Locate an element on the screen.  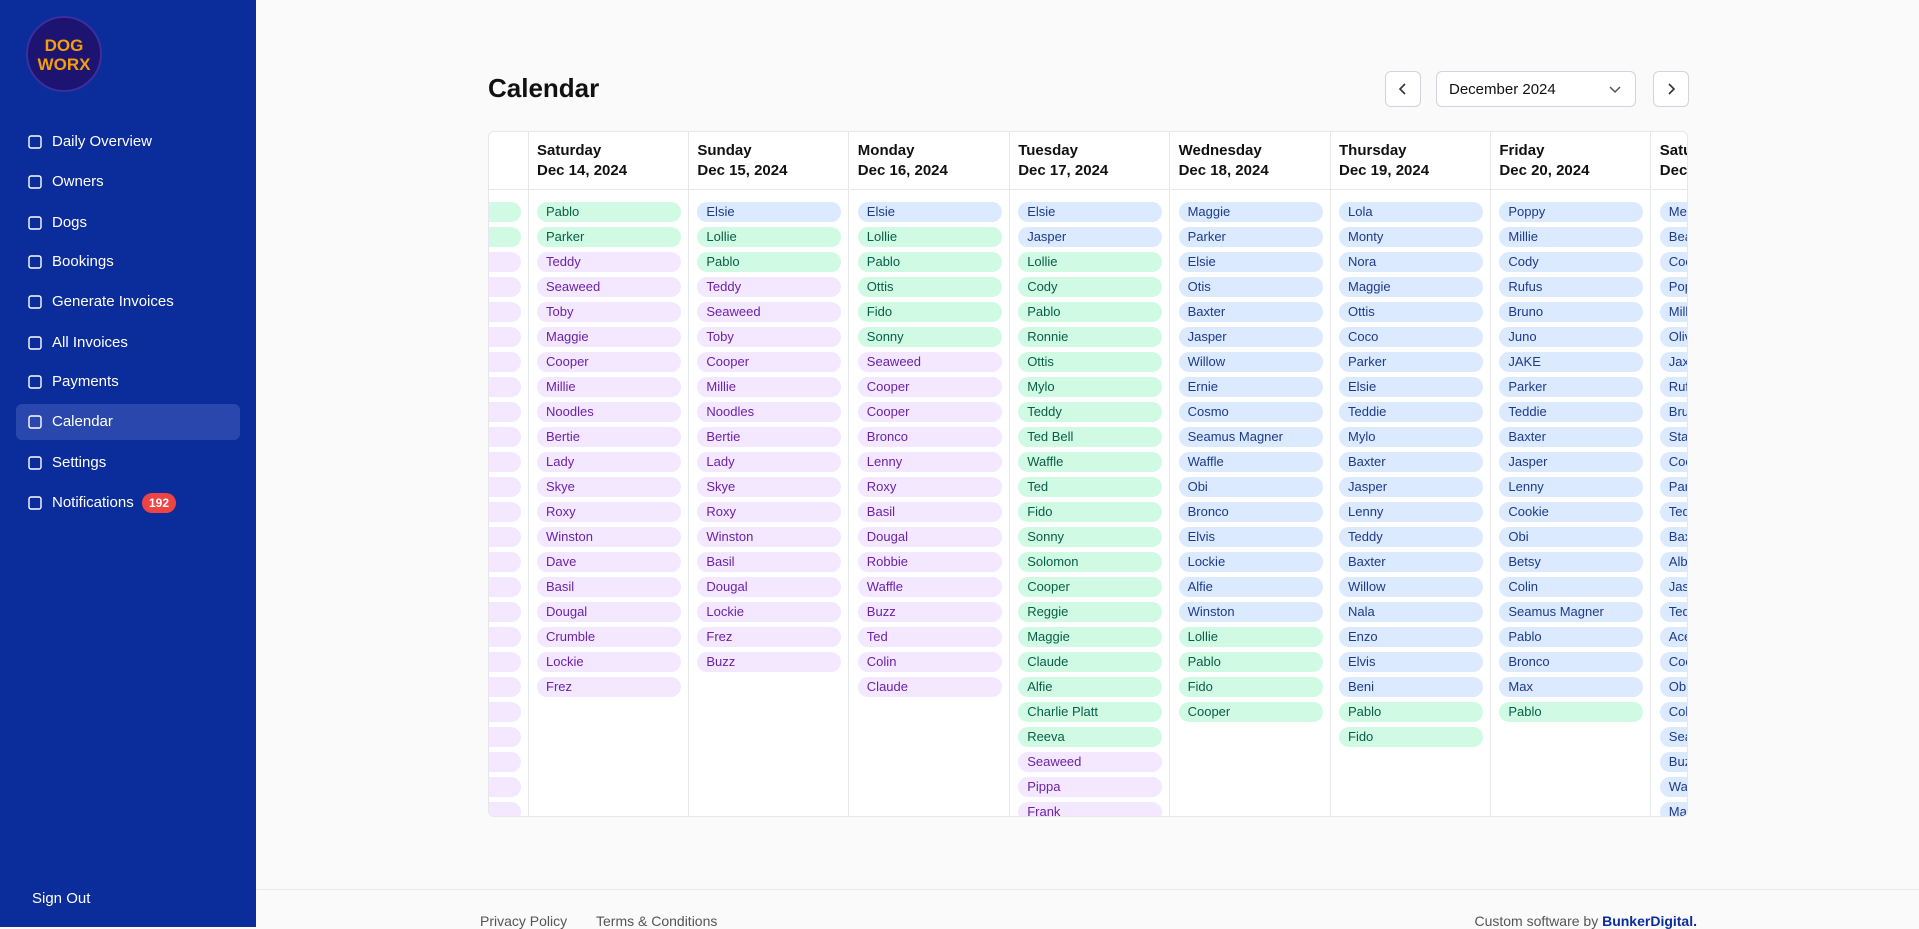
booking-chip: Crumble is located at coordinates (609, 637).